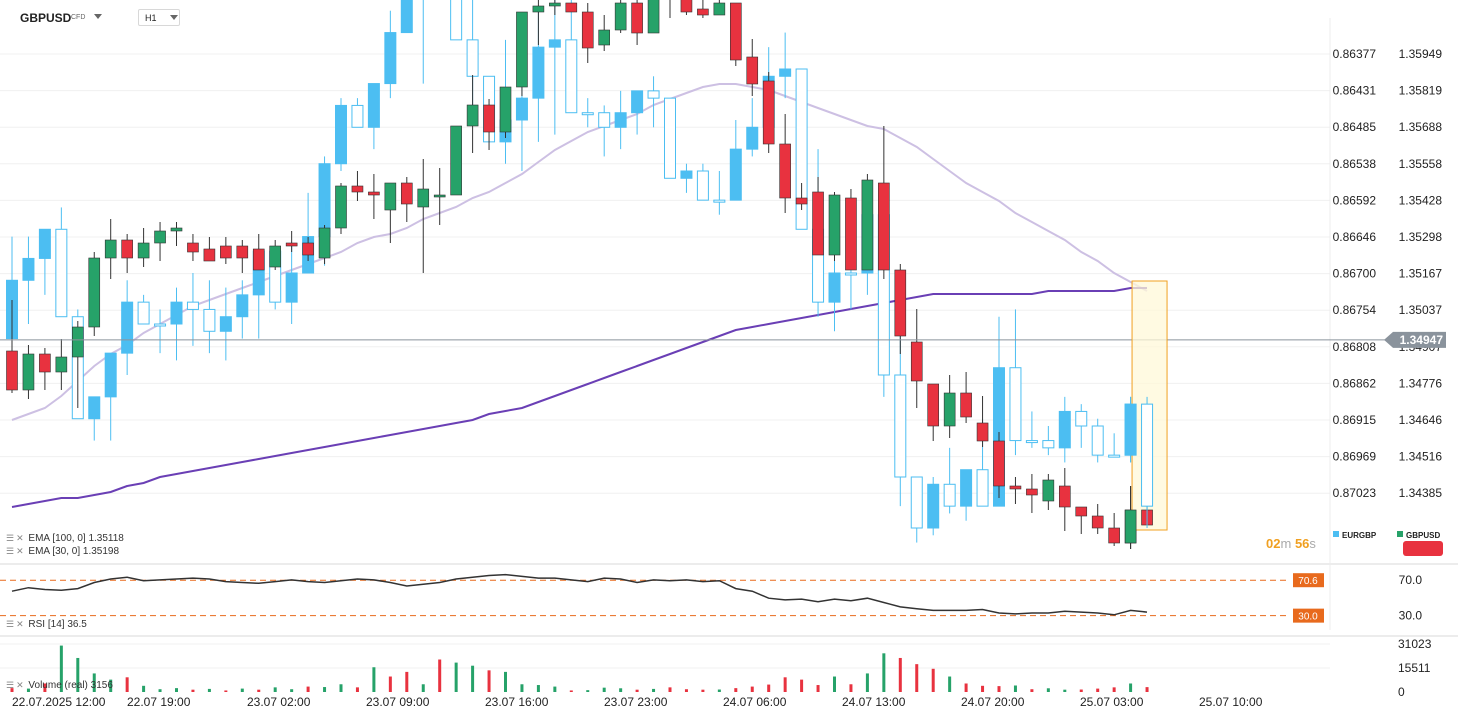 Image resolution: width=1458 pixels, height=725 pixels. What do you see at coordinates (1286, 543) in the screenshot?
I see `countdown-minutes-unit: m` at bounding box center [1286, 543].